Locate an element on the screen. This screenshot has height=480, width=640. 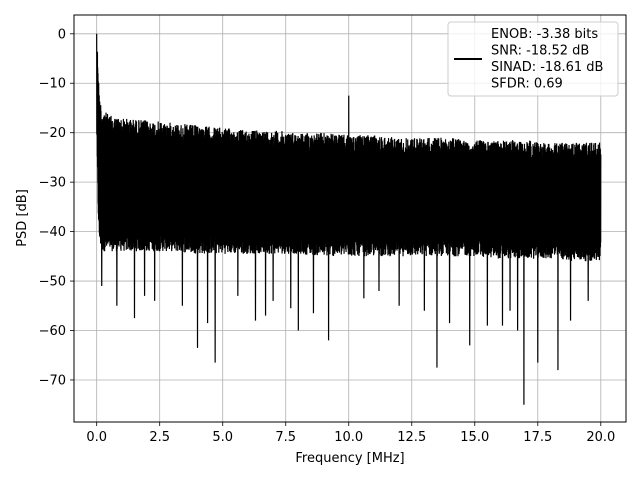
x-tick-label: 7.5 is located at coordinates (285, 437).